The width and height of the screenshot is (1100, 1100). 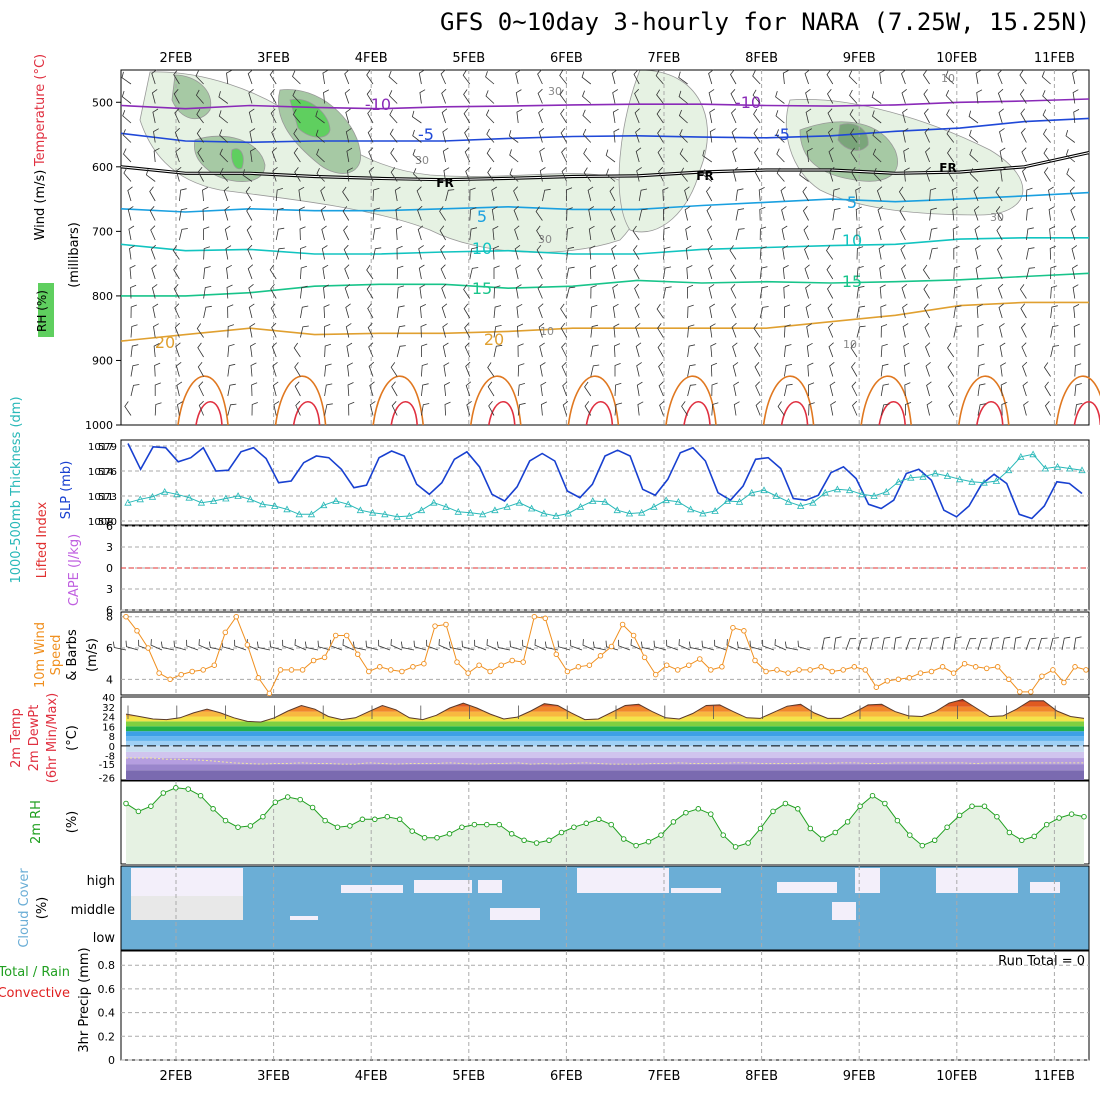 I want to click on cloud-gap, so click(x=530, y=914).